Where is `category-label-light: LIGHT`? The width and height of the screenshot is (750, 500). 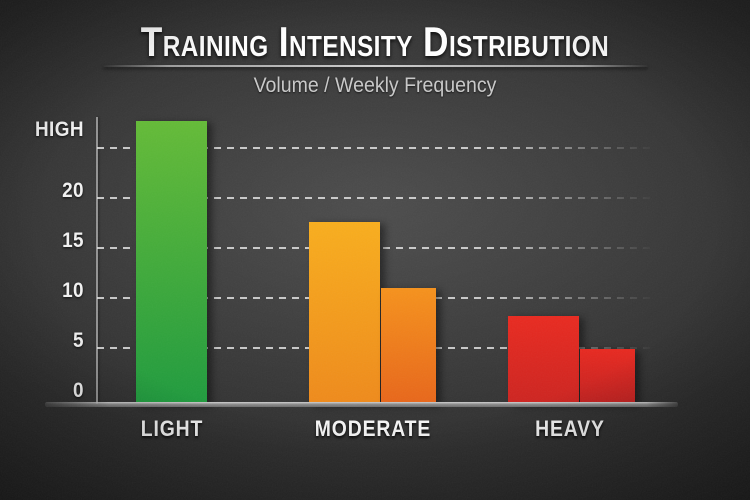
category-label-light: LIGHT is located at coordinates (172, 428).